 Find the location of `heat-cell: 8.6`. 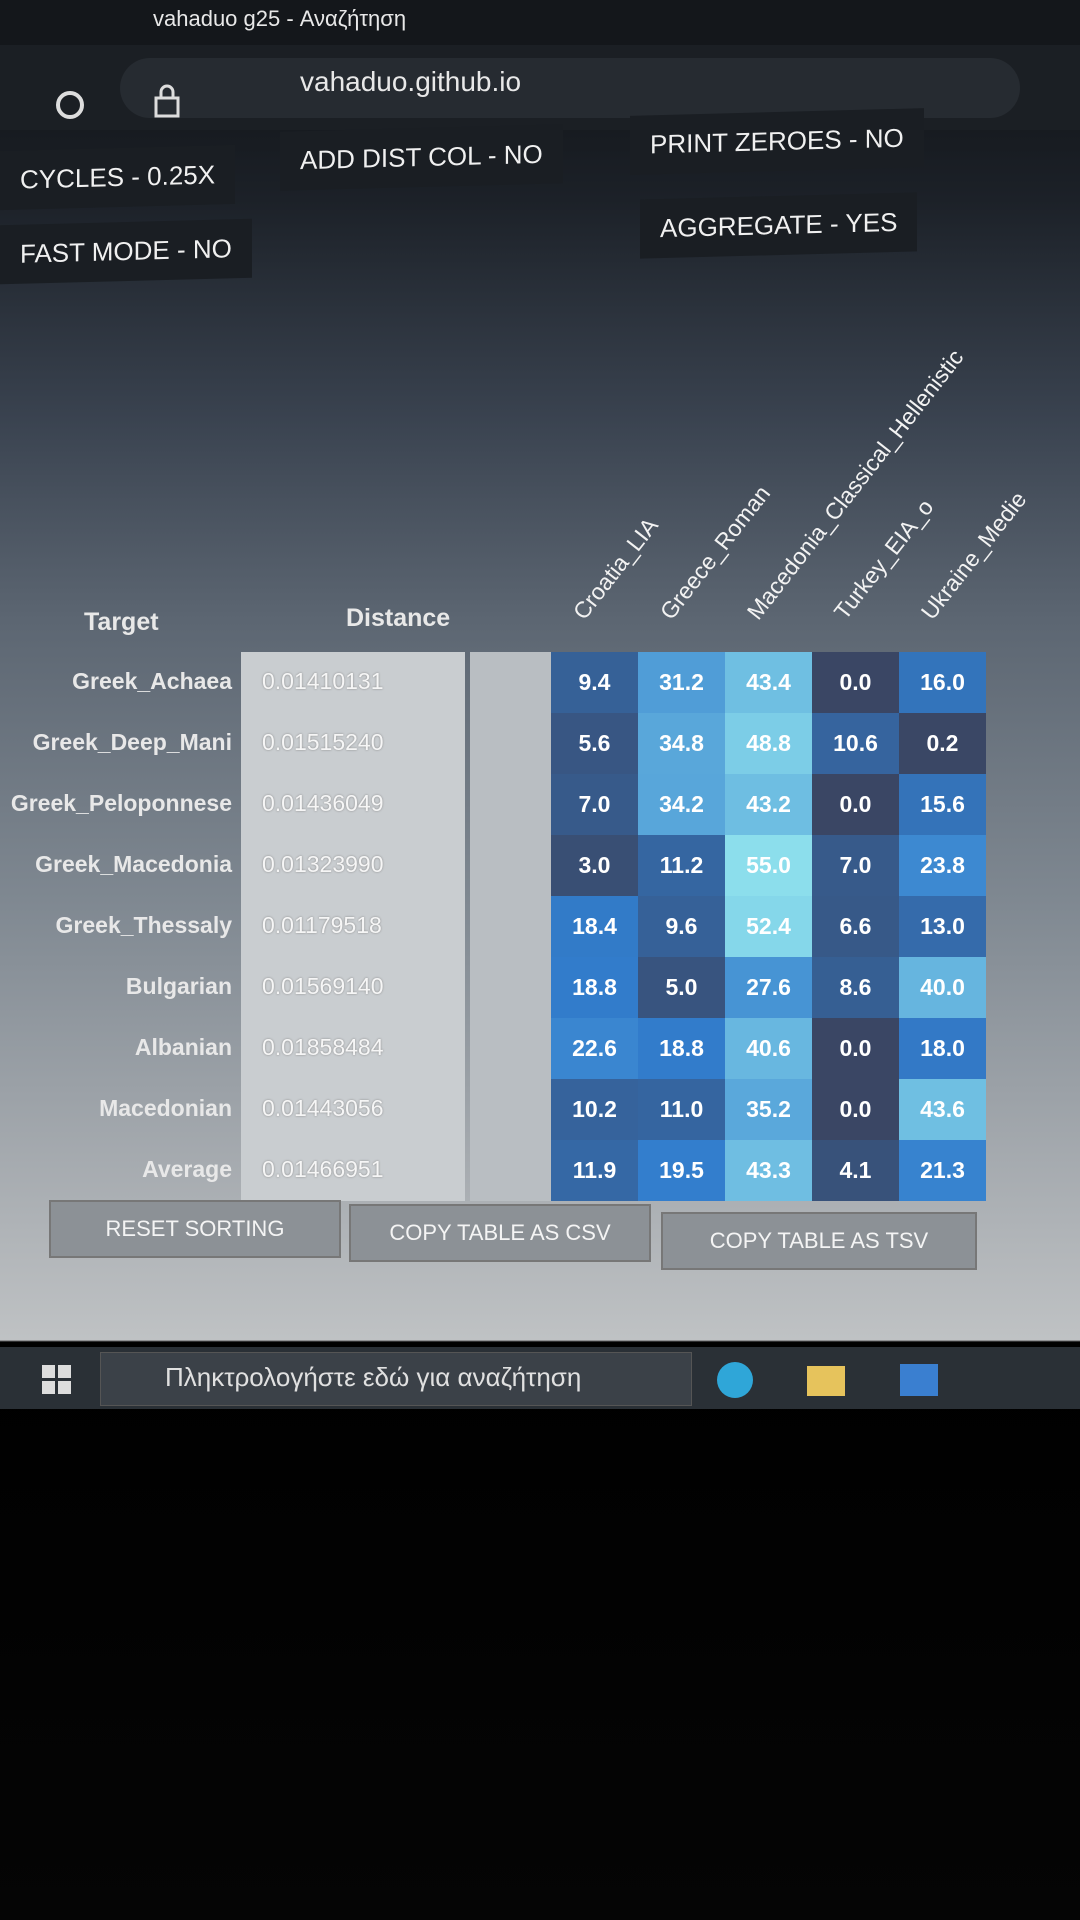

heat-cell: 8.6 is located at coordinates (855, 987).